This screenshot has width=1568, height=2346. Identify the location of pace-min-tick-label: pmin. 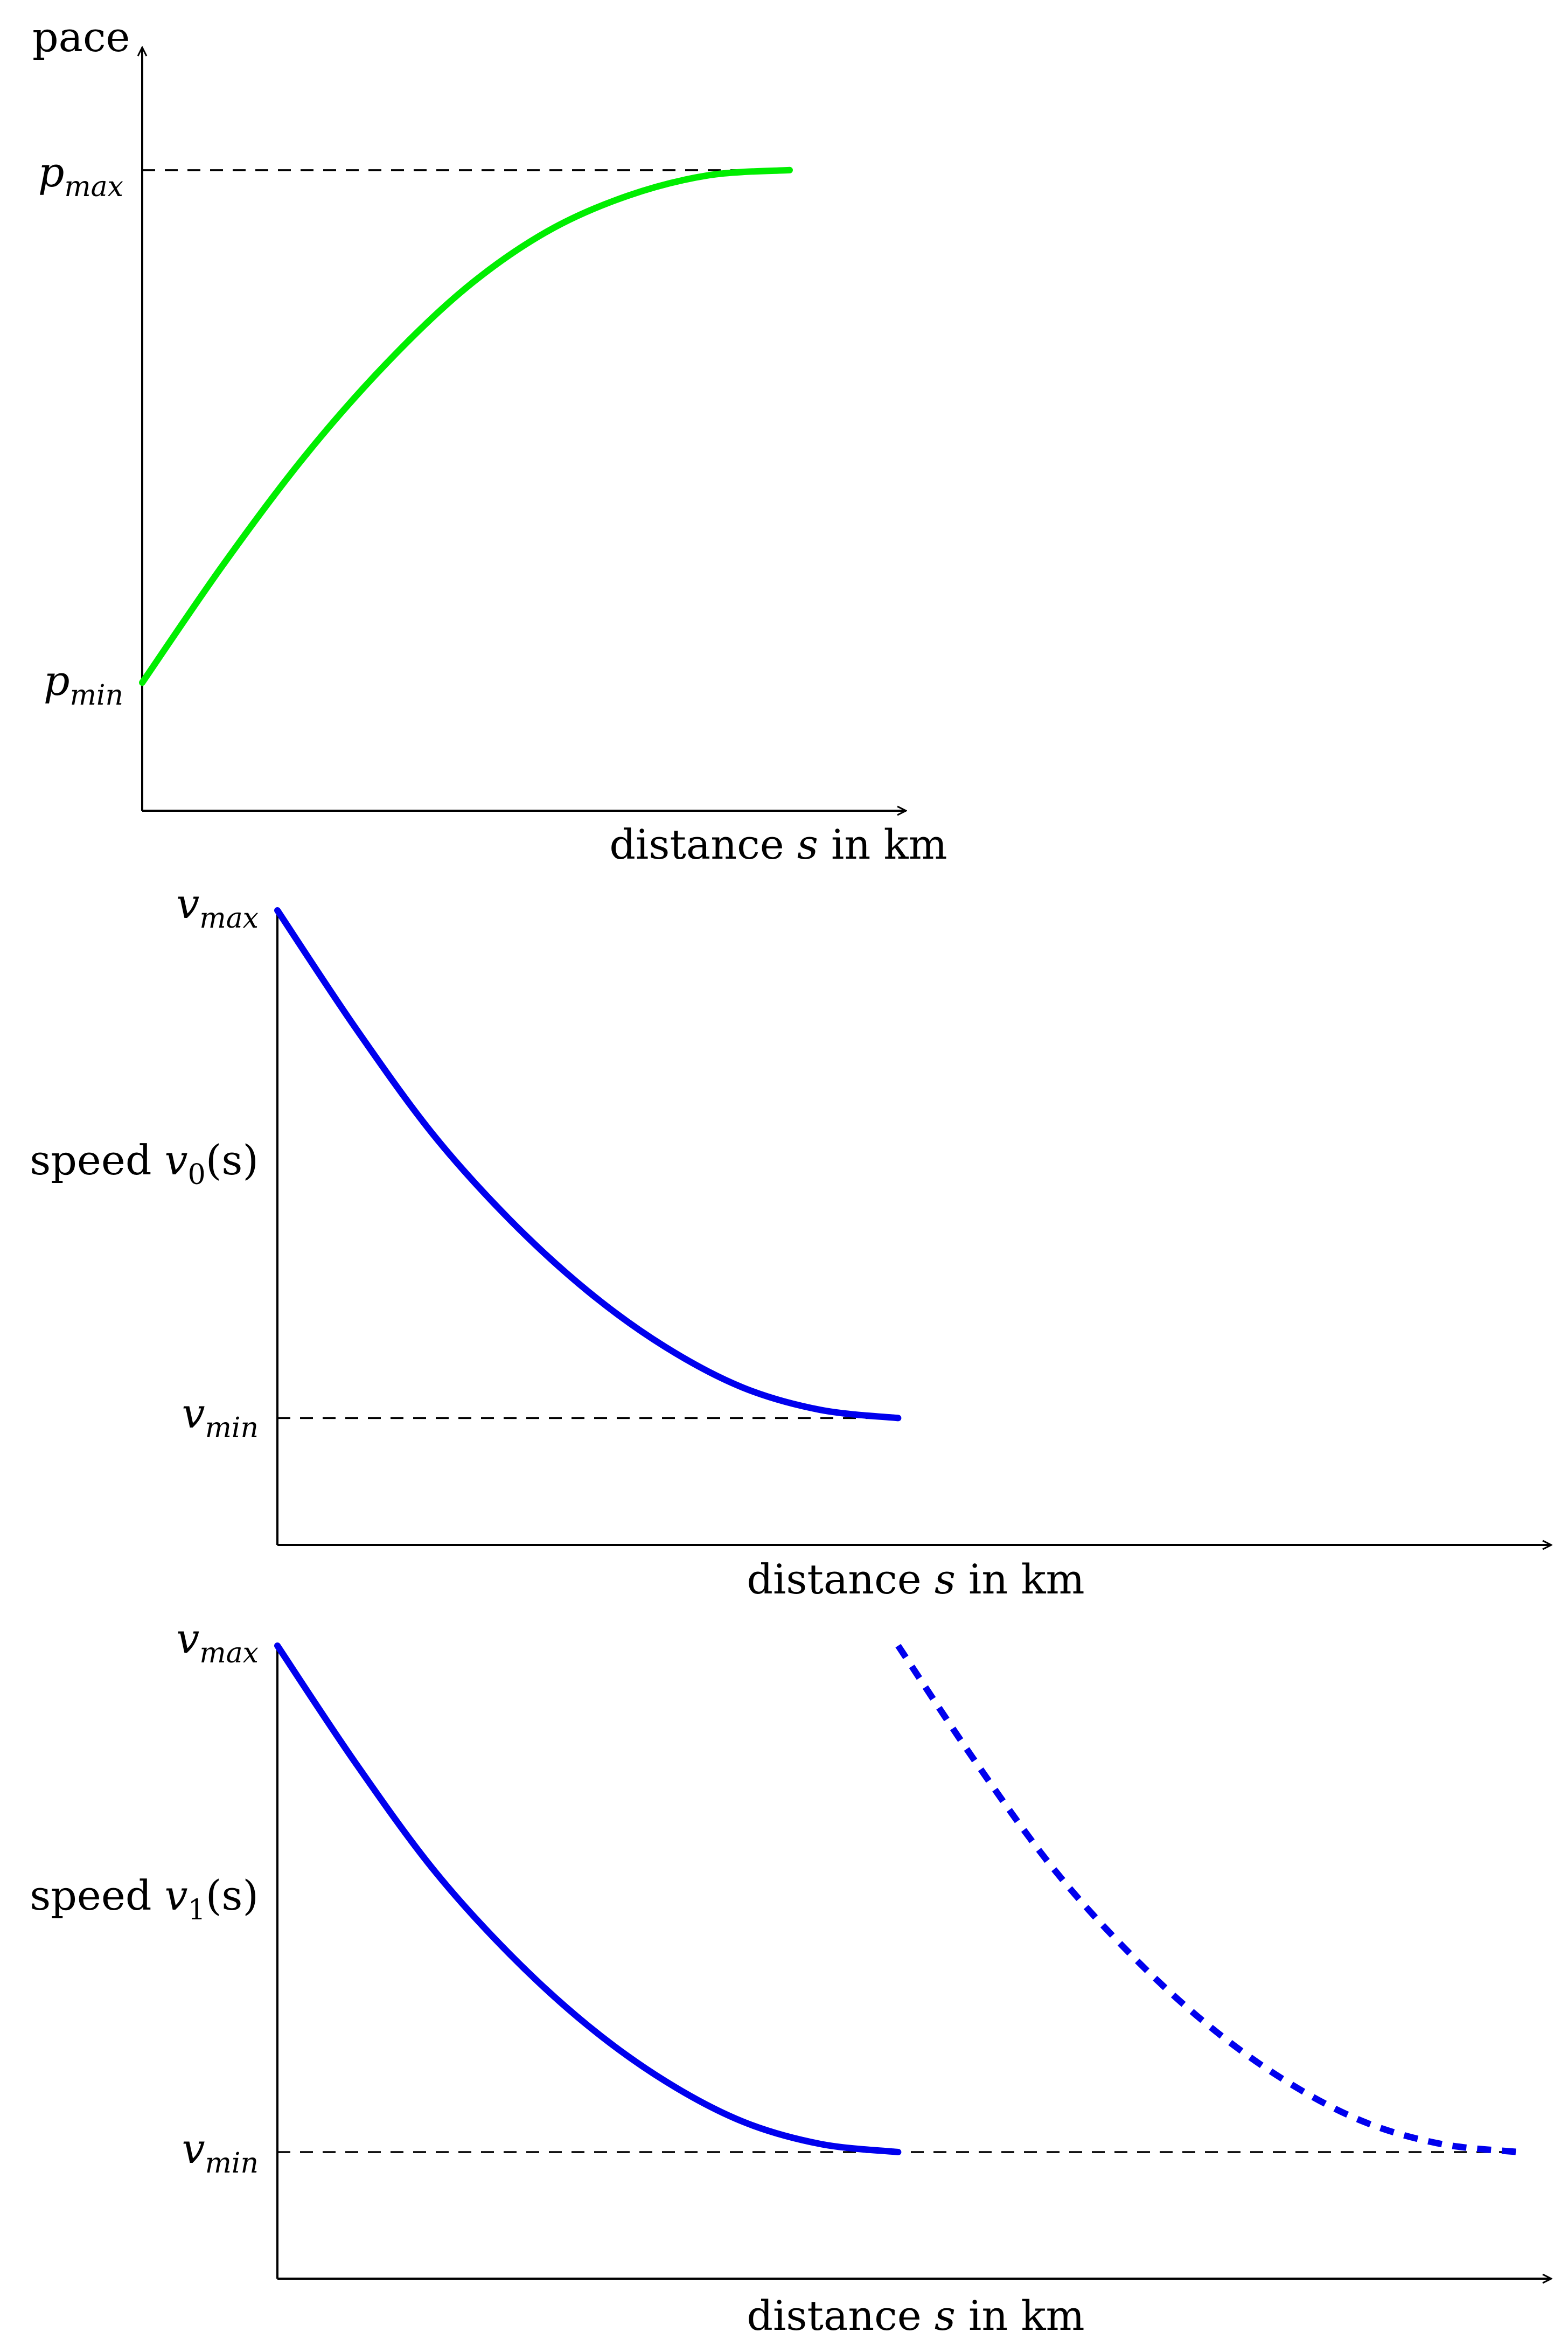
(83, 685).